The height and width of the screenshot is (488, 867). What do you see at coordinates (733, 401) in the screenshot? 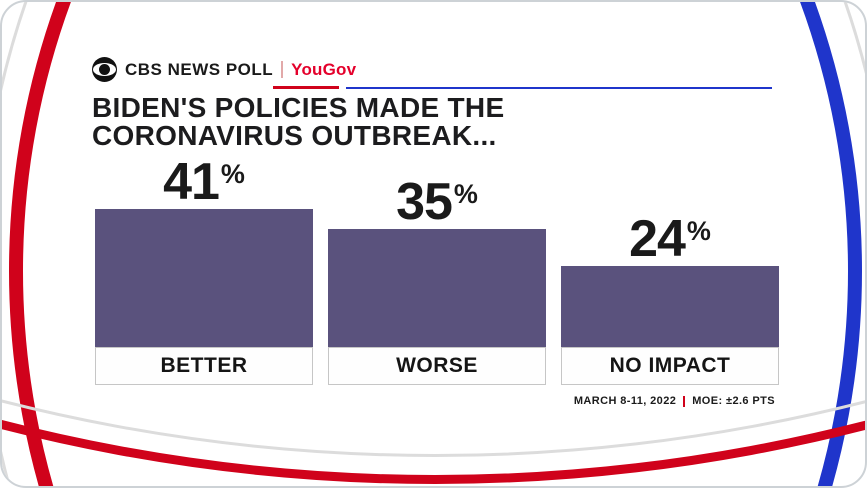
I see `margin-of-error: MOE: ±2.6 PTS` at bounding box center [733, 401].